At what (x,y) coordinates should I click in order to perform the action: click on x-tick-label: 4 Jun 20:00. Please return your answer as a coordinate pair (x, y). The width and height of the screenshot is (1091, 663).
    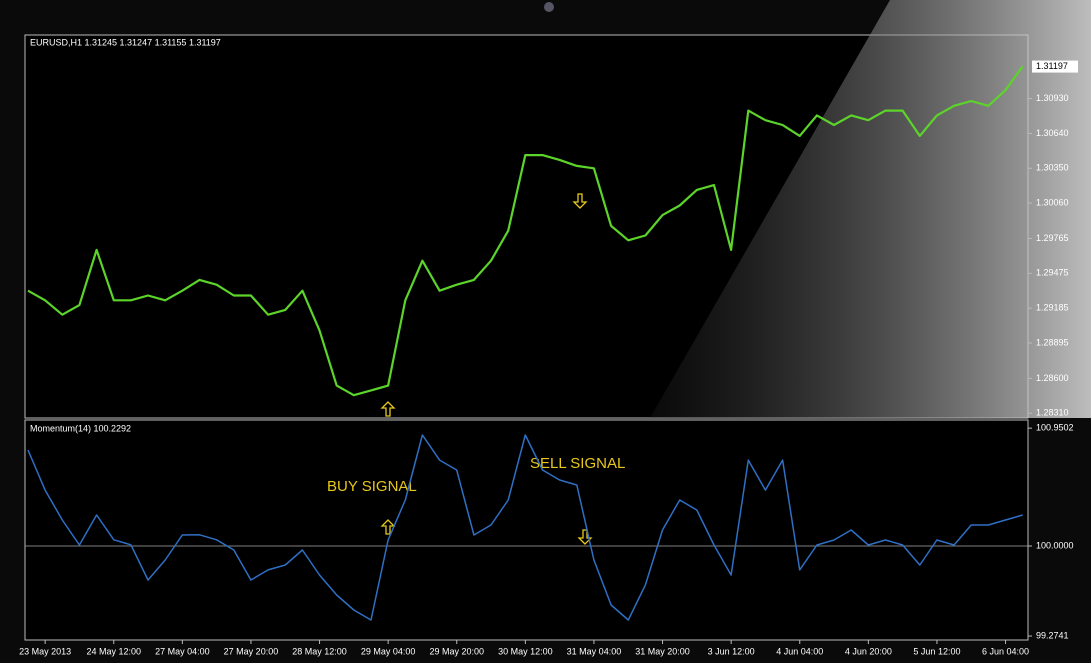
    Looking at the image, I should click on (868, 651).